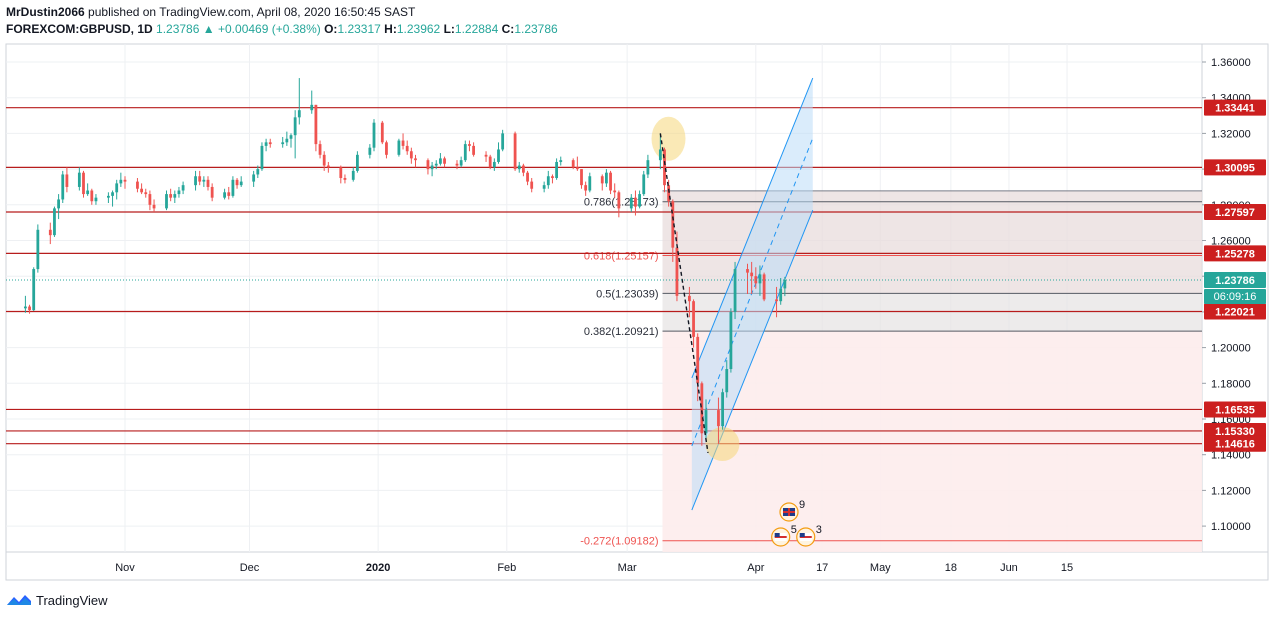 The image size is (1274, 618). Describe the element at coordinates (619, 542) in the screenshot. I see `fib-label: -0.272(1.09182)` at that location.